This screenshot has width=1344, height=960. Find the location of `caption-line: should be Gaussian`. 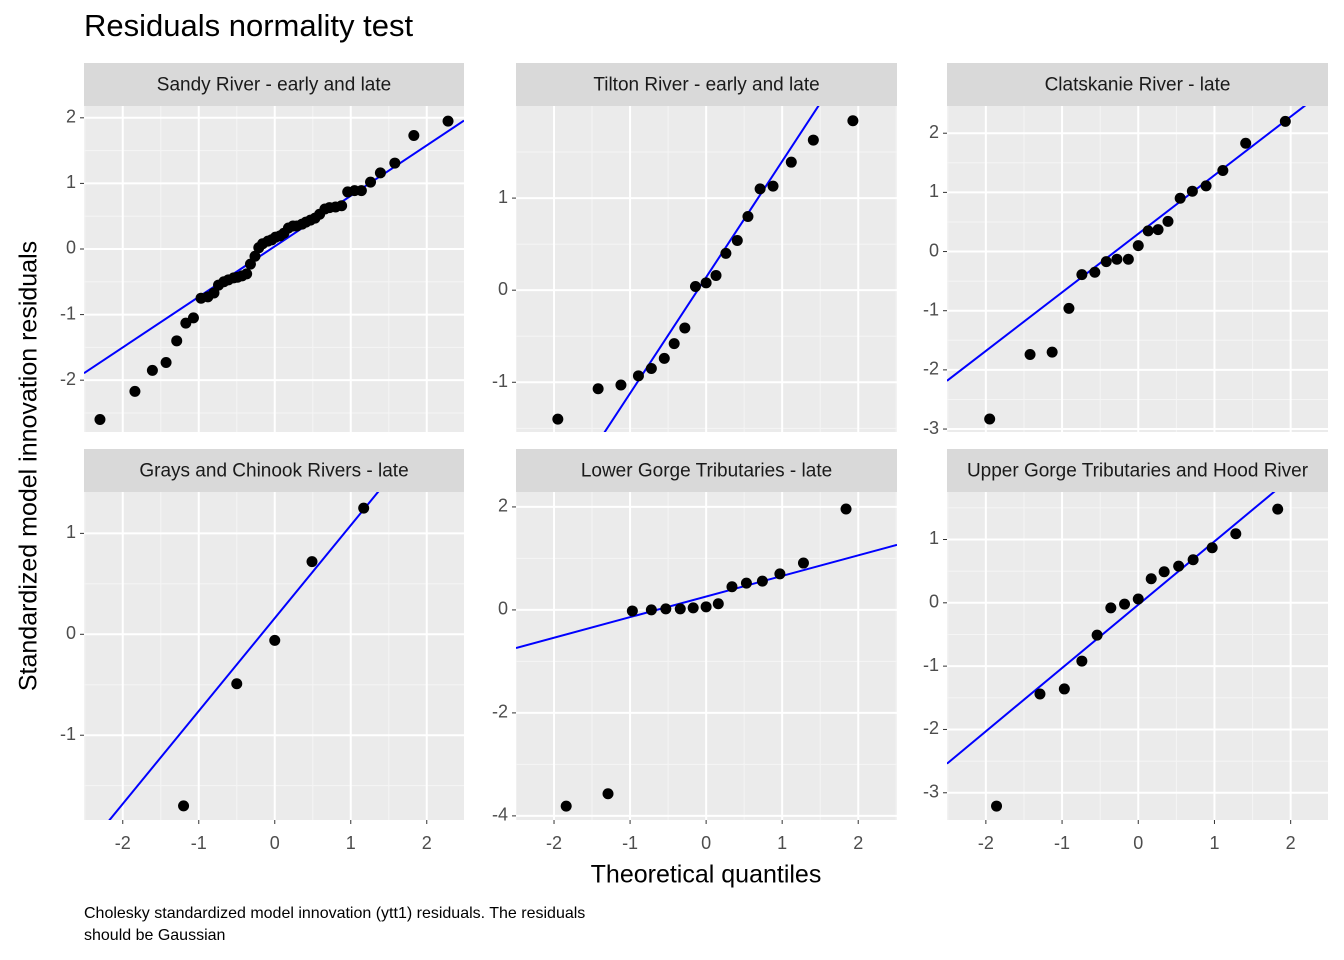

caption-line: should be Gaussian is located at coordinates (154, 935).